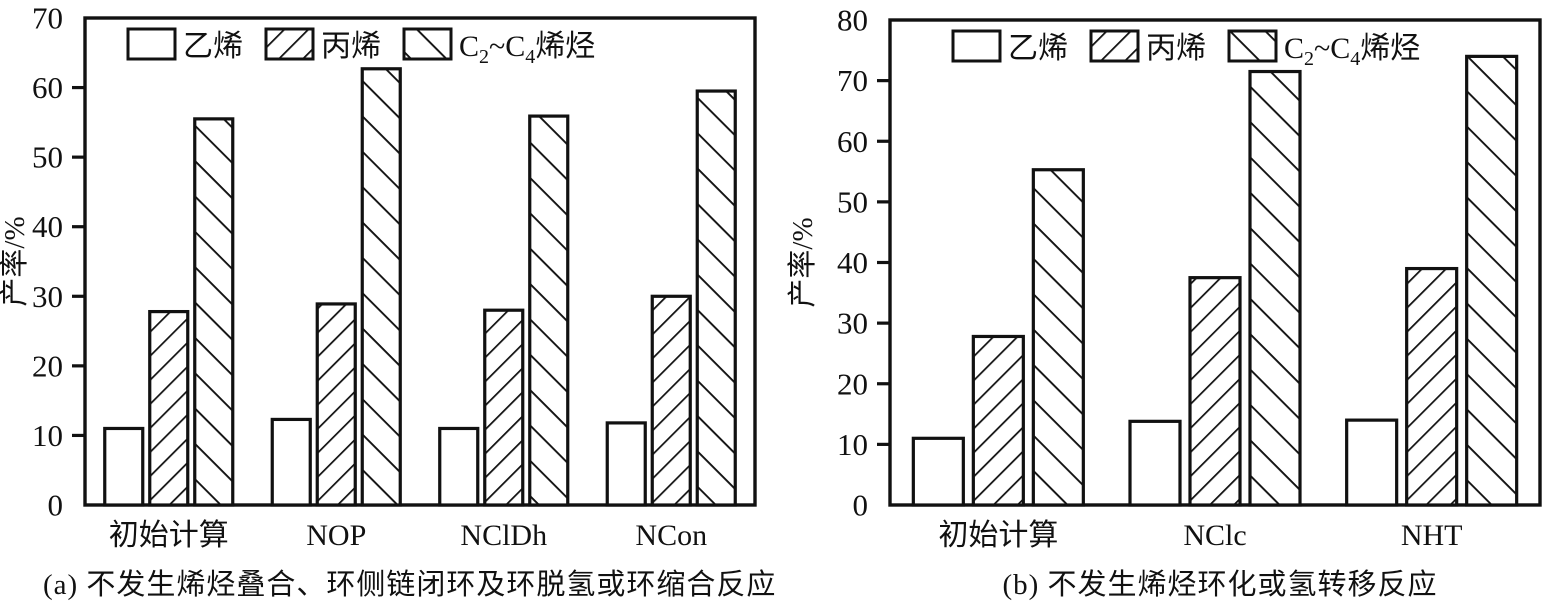 The width and height of the screenshot is (1553, 609). What do you see at coordinates (716, 298) in the screenshot?
I see `bar-C2~C4烯烃-NCon` at bounding box center [716, 298].